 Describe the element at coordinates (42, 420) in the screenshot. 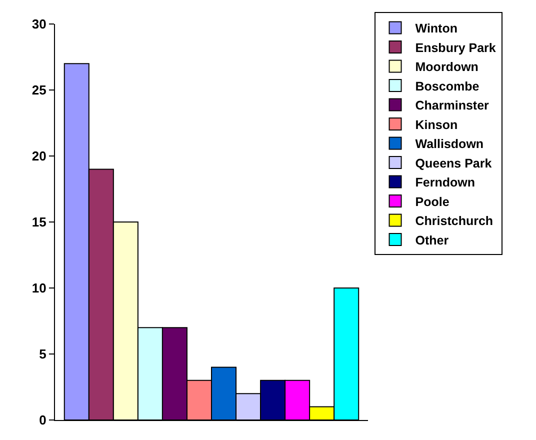

I see `y-tick-label: 0` at that location.